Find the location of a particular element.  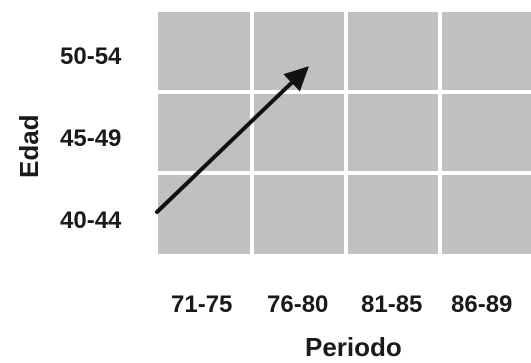

column-label-76-80: 76-80 is located at coordinates (297, 304).